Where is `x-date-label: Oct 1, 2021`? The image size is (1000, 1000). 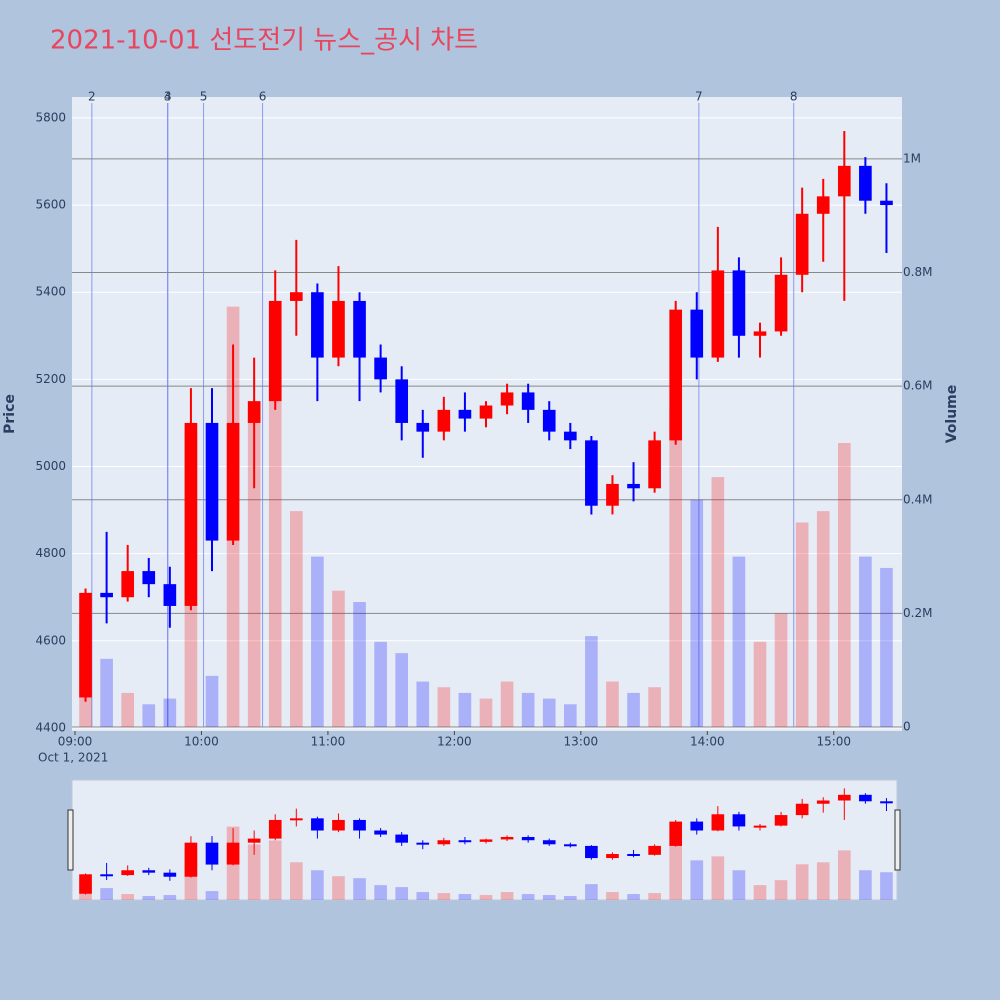 x-date-label: Oct 1, 2021 is located at coordinates (73, 758).